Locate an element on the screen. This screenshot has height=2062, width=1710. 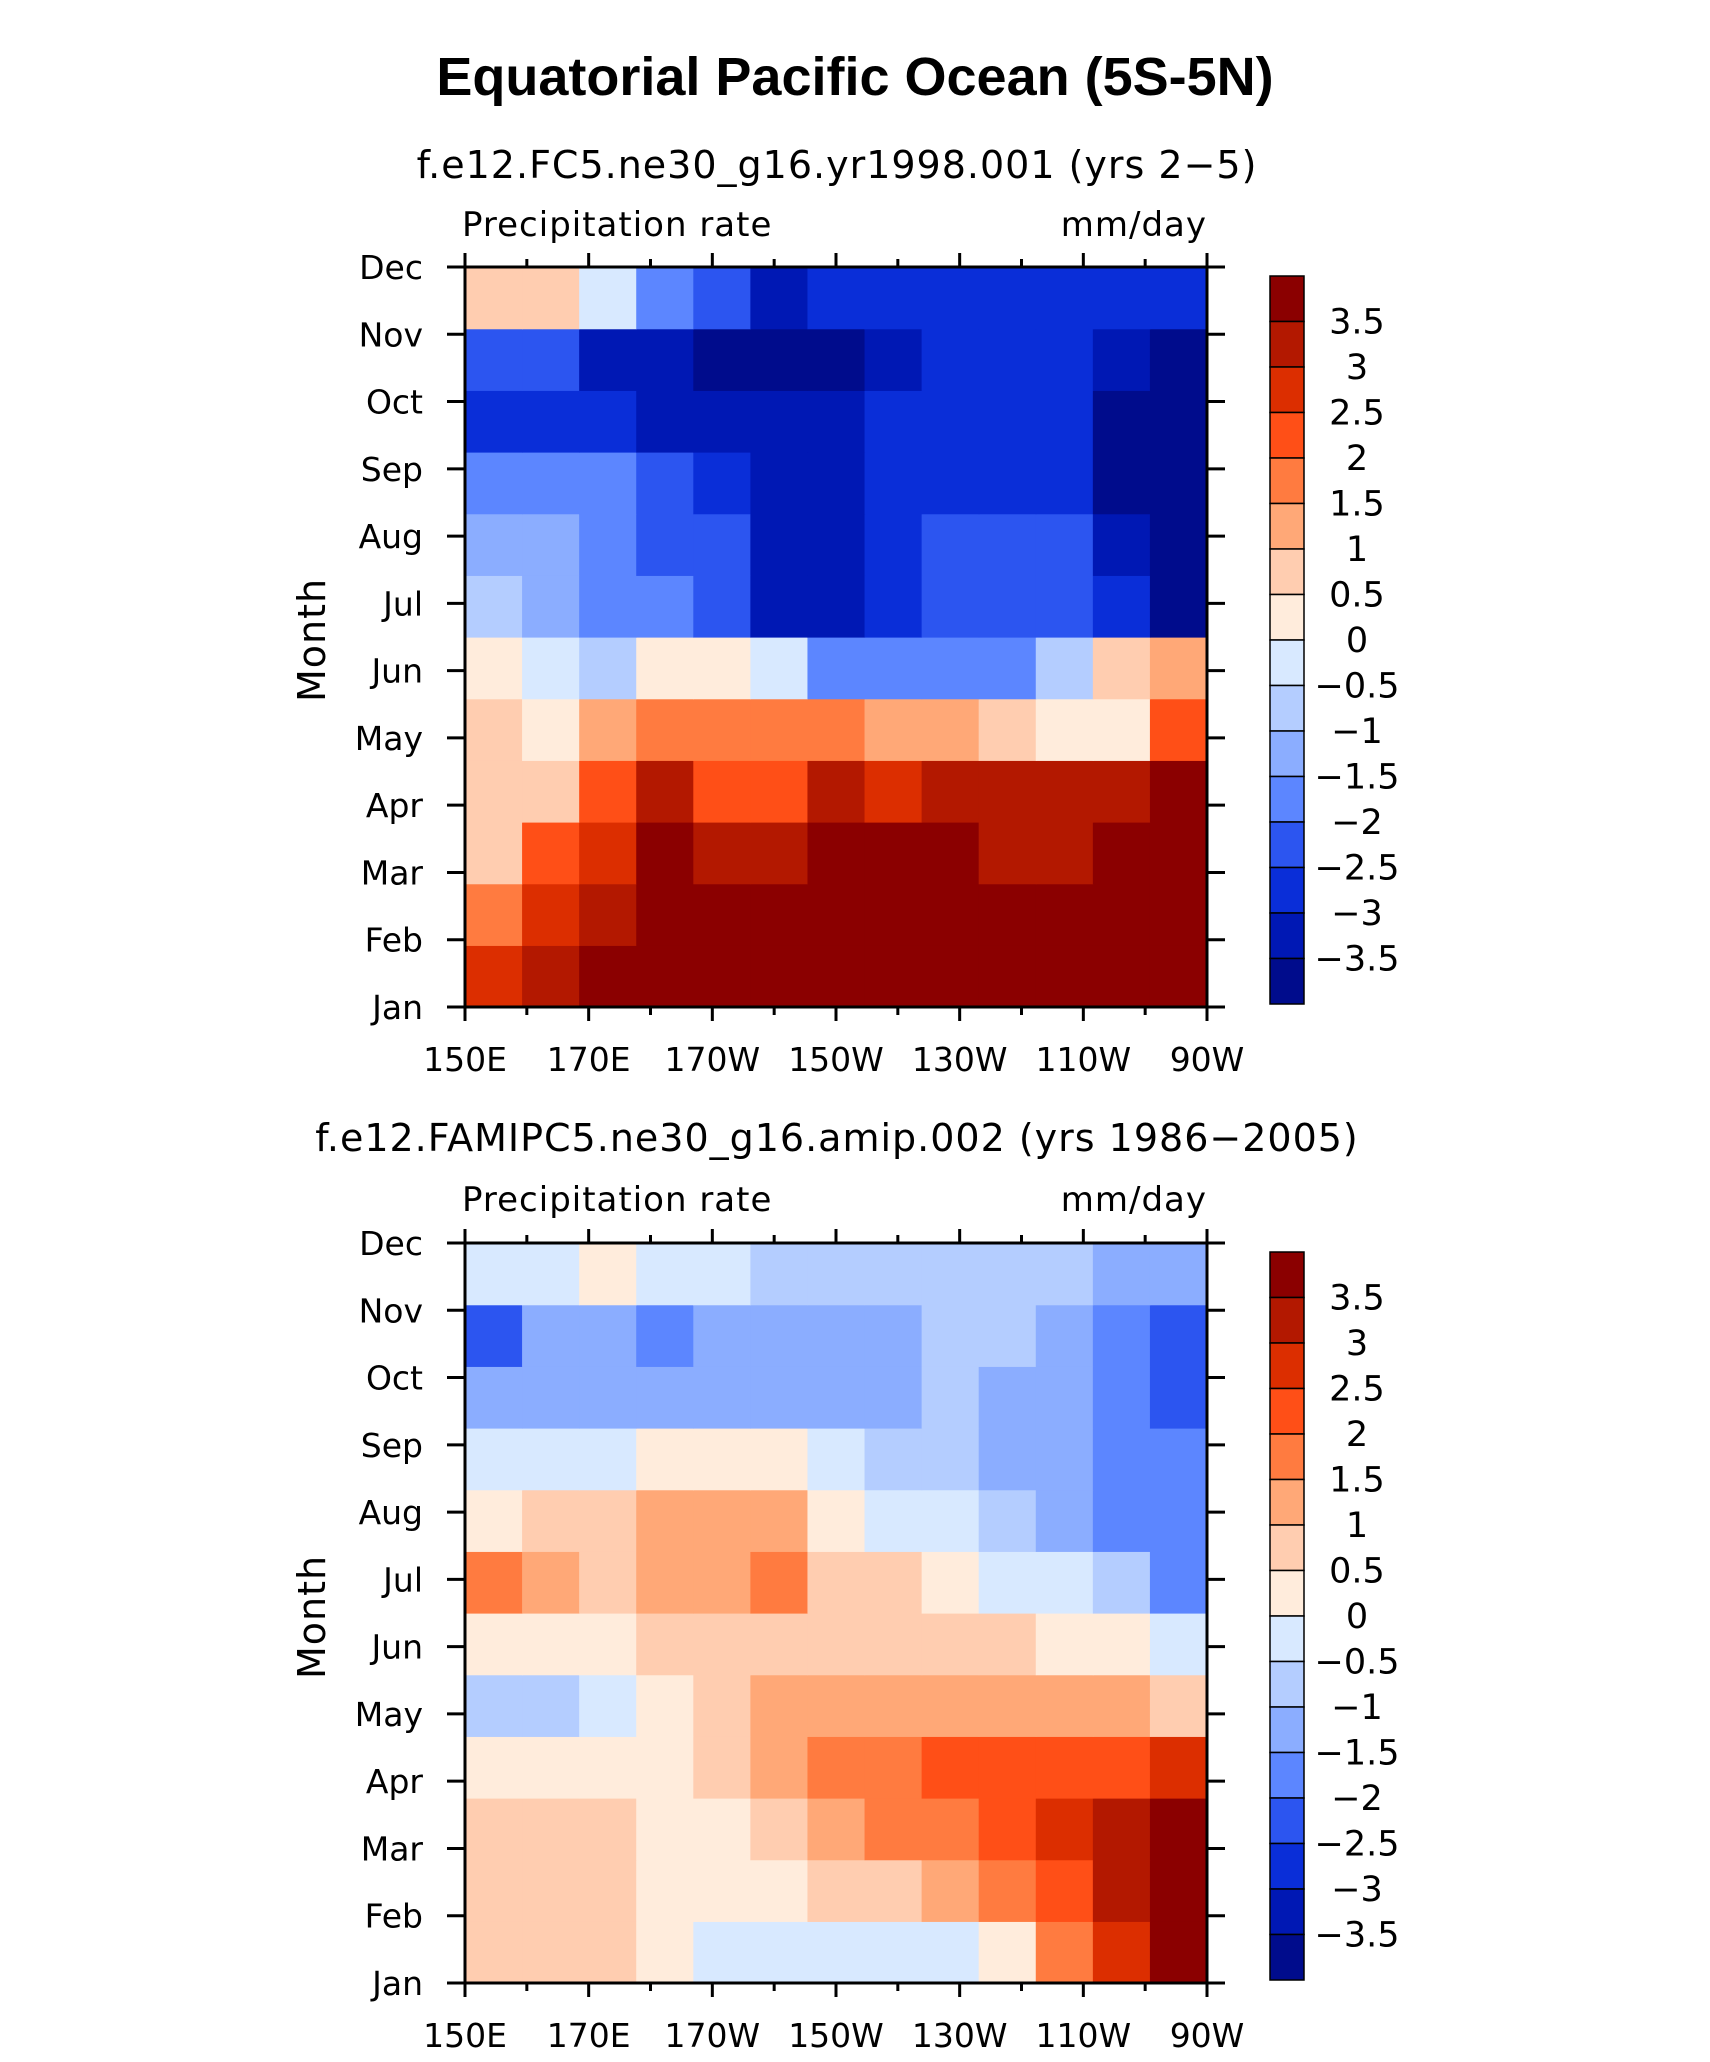
x-tick-label: 90W is located at coordinates (1207, 2035).